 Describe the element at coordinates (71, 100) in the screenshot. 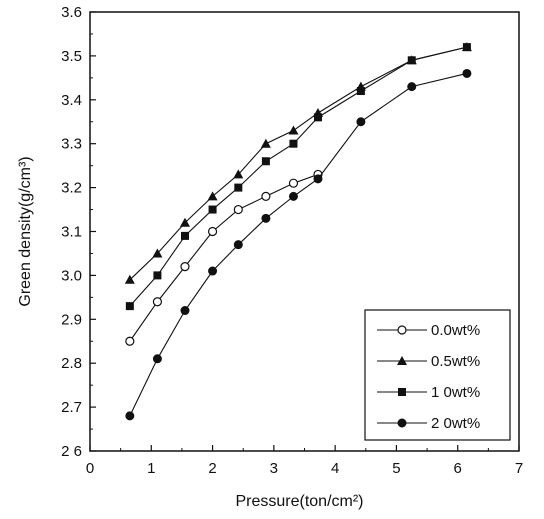

I see `y-tick-label: 3.4` at that location.